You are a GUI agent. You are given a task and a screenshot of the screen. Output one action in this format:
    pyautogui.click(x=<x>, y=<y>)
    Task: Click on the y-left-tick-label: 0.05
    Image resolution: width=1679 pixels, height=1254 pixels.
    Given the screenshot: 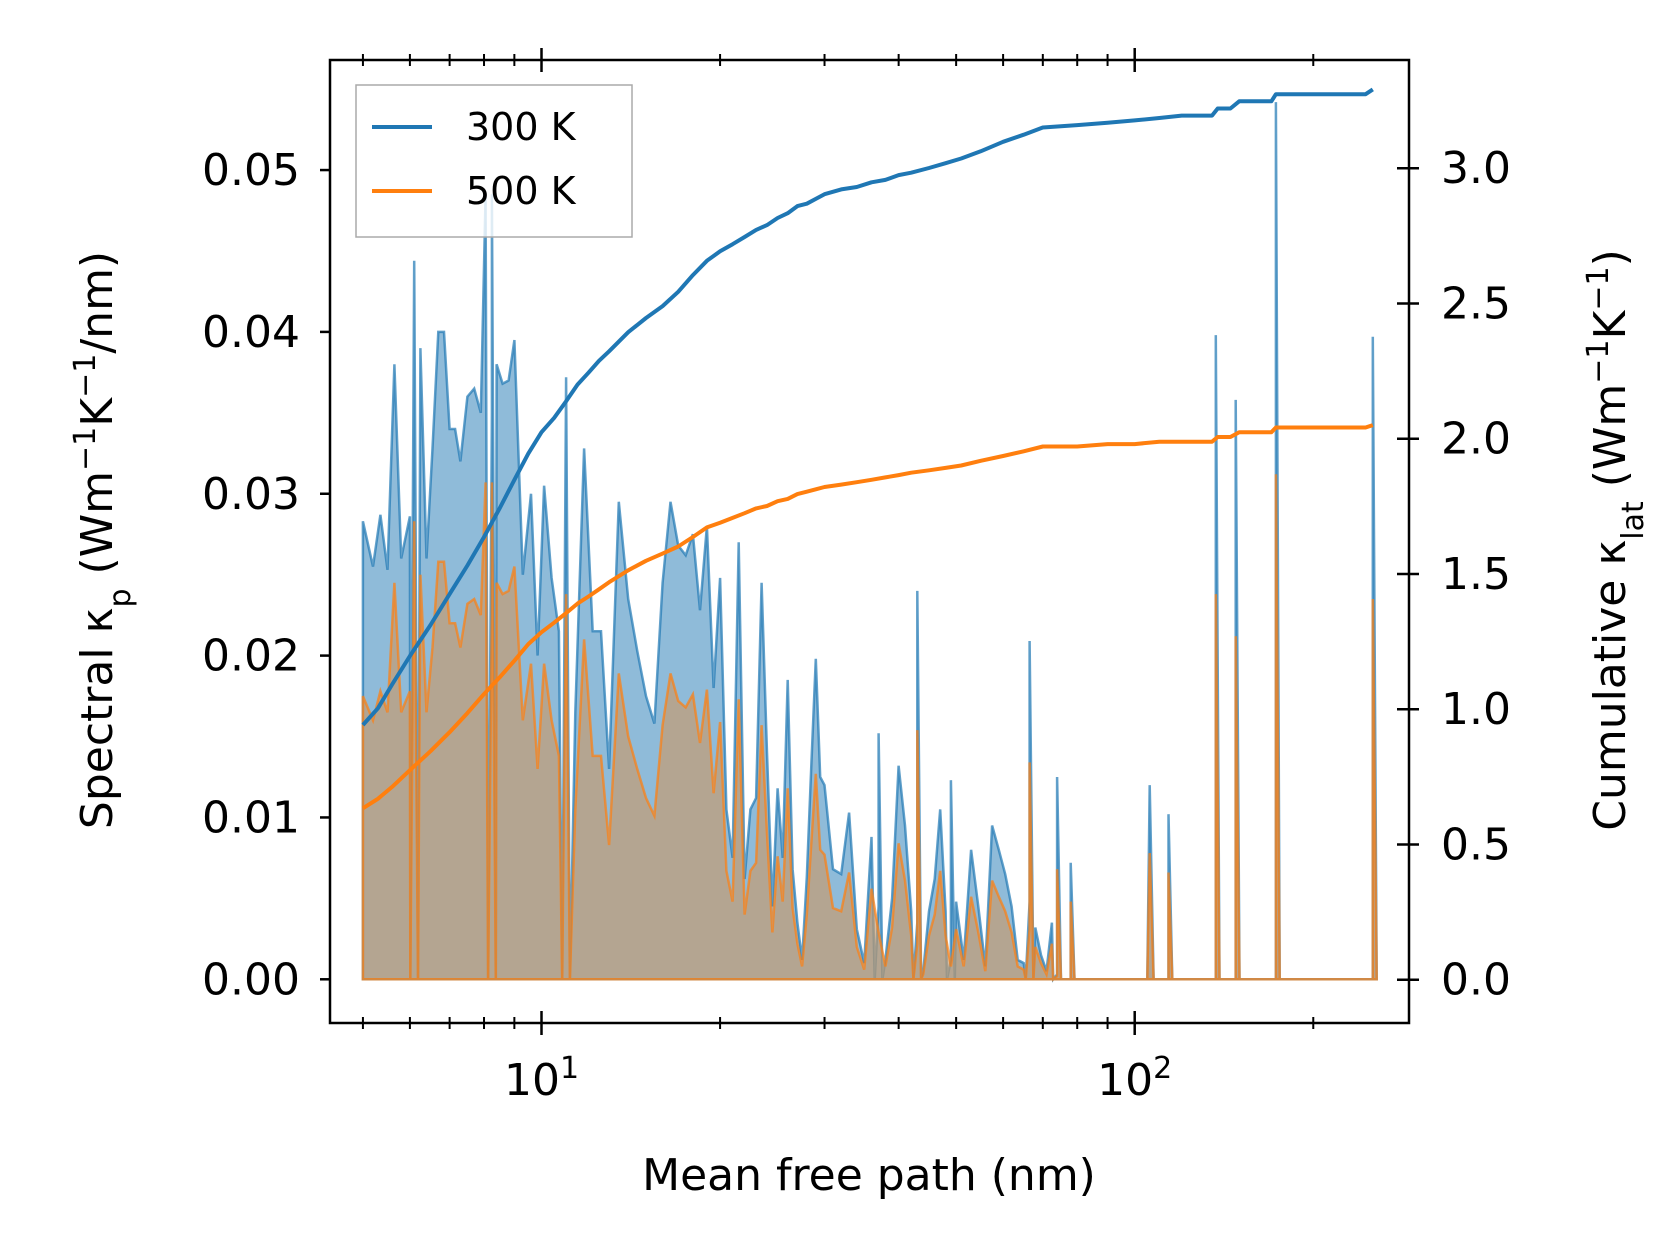 What is the action you would take?
    pyautogui.click(x=251, y=170)
    